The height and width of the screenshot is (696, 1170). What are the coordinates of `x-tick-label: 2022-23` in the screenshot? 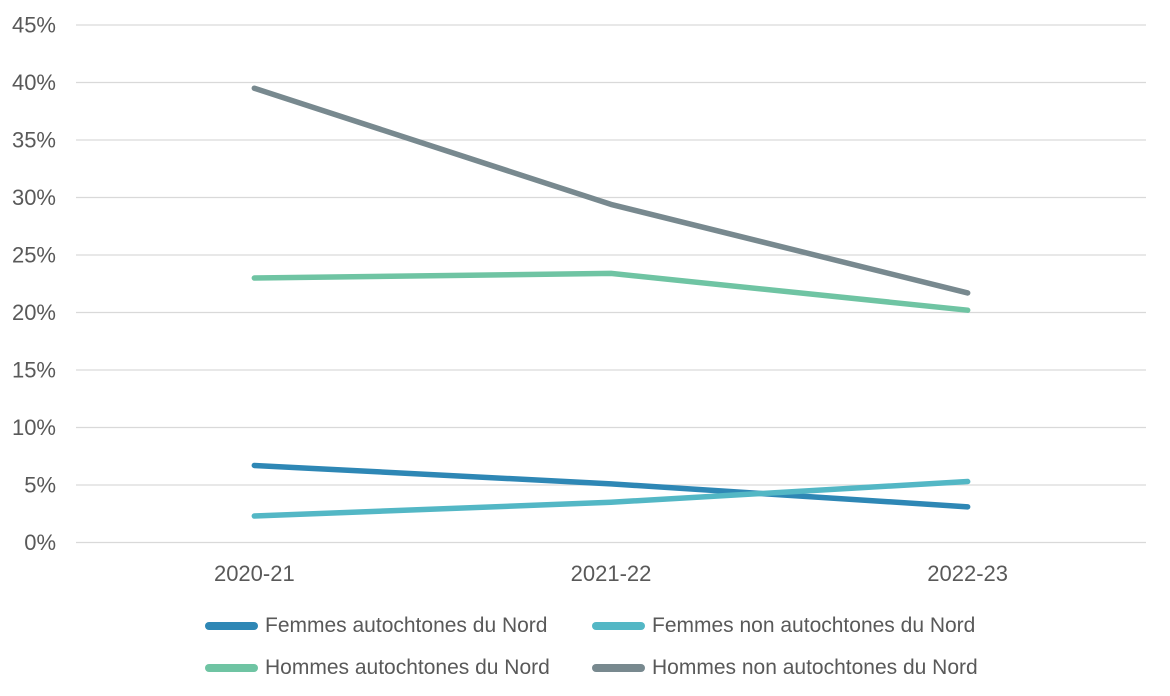 It's located at (967, 573).